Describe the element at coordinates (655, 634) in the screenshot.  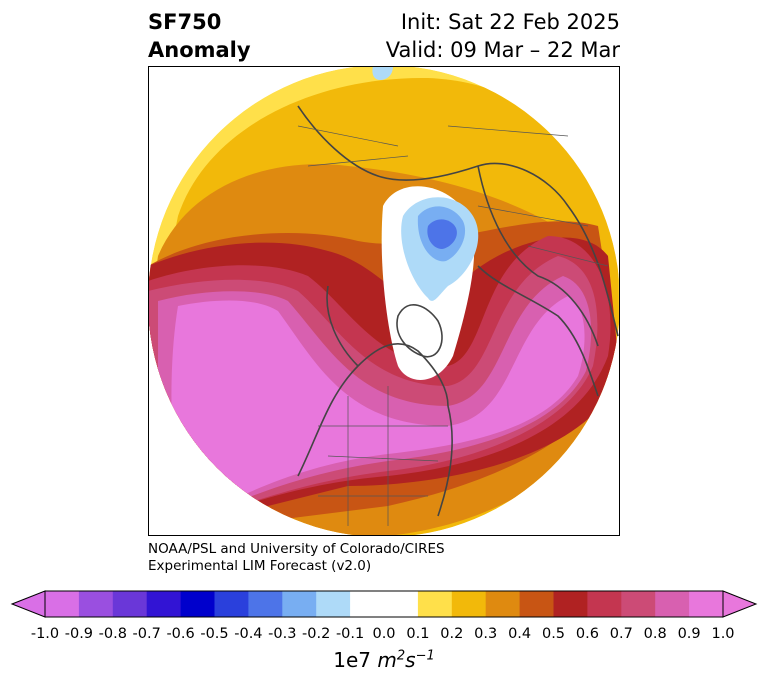
I see `colorbar-tick-label: 0.8` at that location.